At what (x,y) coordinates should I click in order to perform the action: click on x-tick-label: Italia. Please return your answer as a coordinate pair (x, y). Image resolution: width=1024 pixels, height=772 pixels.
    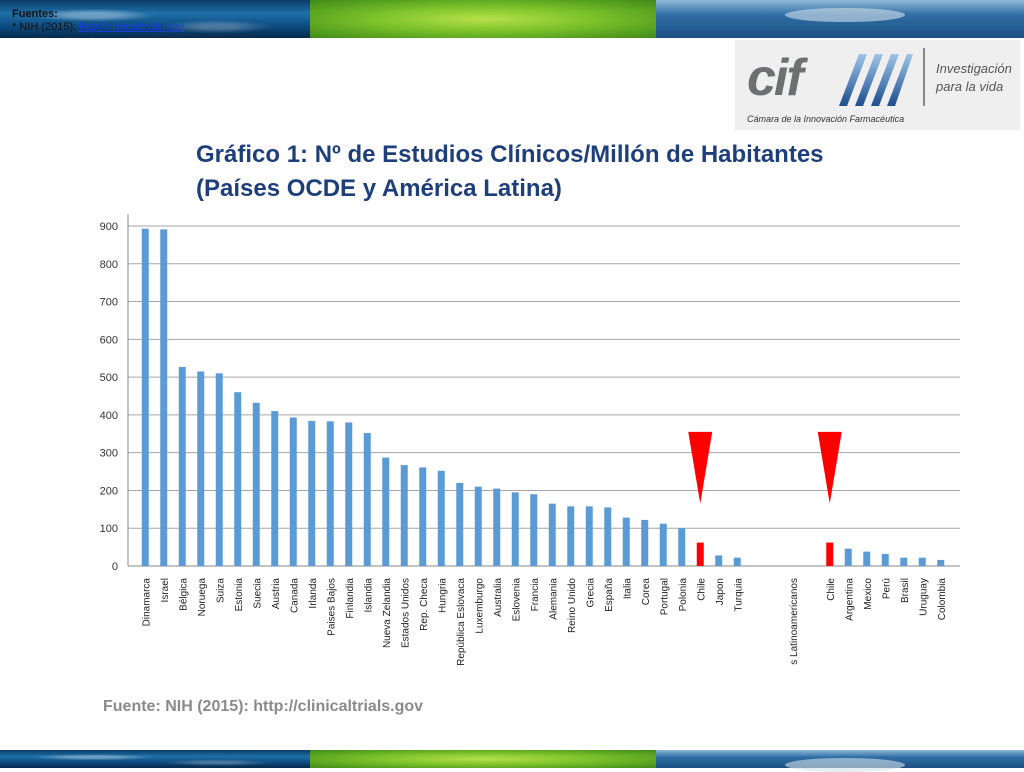
    Looking at the image, I should click on (627, 589).